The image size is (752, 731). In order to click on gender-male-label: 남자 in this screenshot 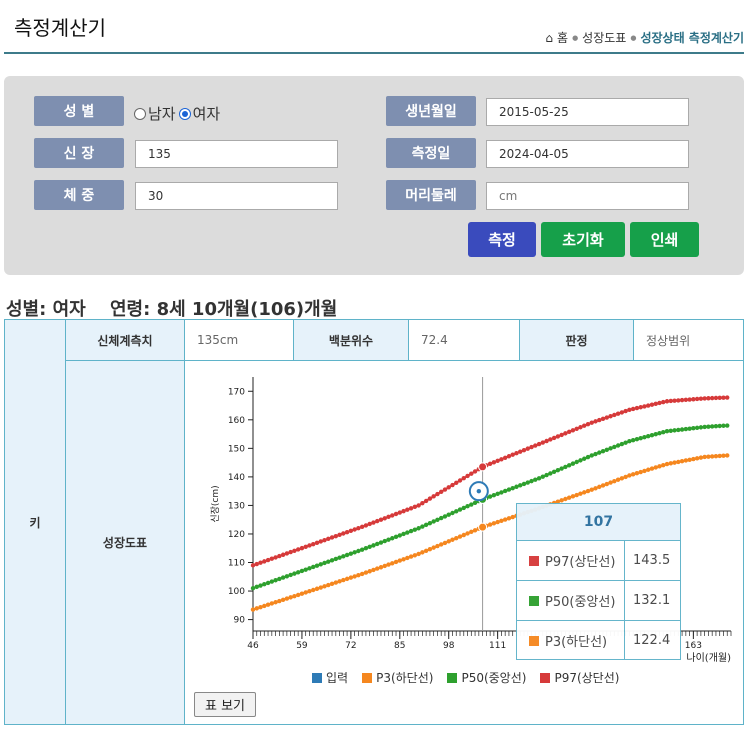, I will do `click(162, 114)`.